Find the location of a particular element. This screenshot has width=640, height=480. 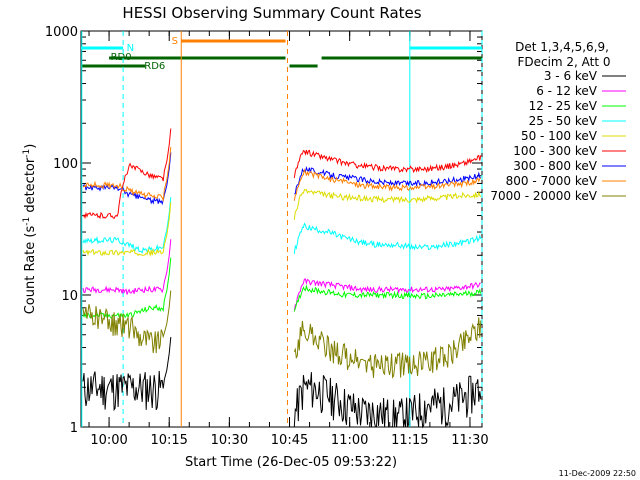

legend-label: 6 - 12 keV is located at coordinates (567, 91).